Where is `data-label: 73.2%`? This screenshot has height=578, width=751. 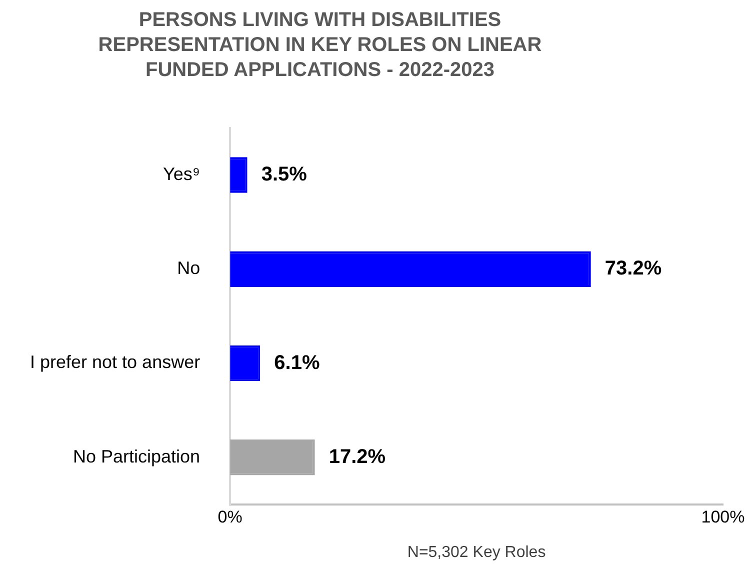
data-label: 73.2% is located at coordinates (633, 269).